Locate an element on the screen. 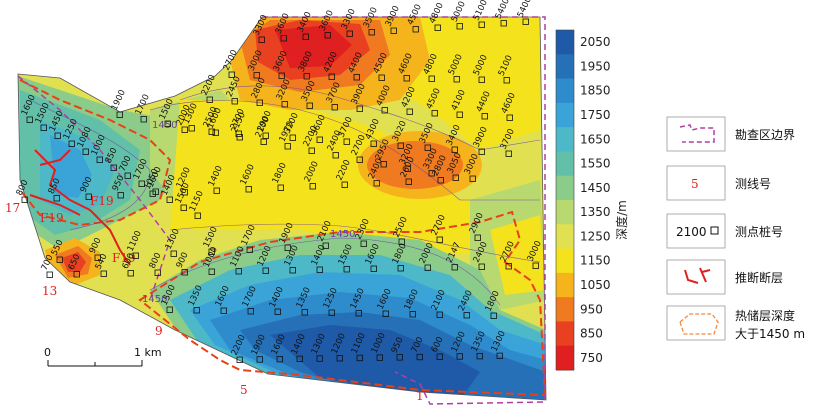 The height and width of the screenshot is (414, 830). legend-sample-line: 5 is located at coordinates (695, 184).